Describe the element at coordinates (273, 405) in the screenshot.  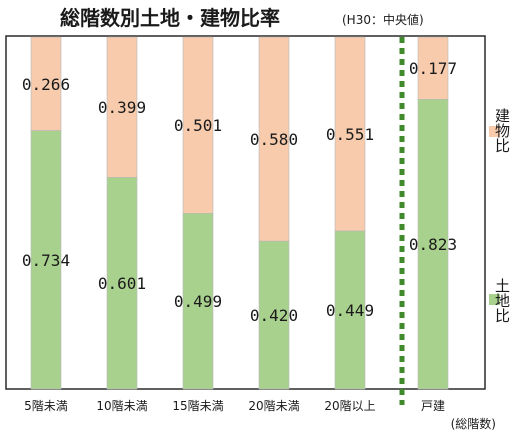
I see `x-tick-label: 20階未満` at that location.